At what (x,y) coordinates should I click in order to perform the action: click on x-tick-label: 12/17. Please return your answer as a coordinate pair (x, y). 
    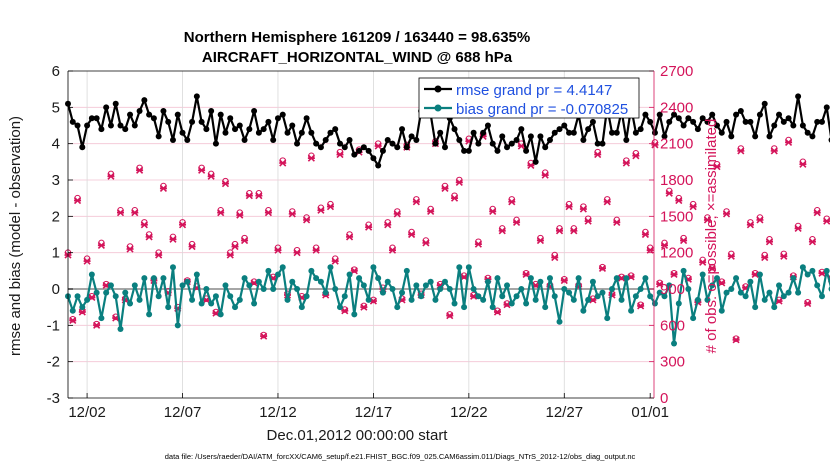
    Looking at the image, I should click on (374, 412).